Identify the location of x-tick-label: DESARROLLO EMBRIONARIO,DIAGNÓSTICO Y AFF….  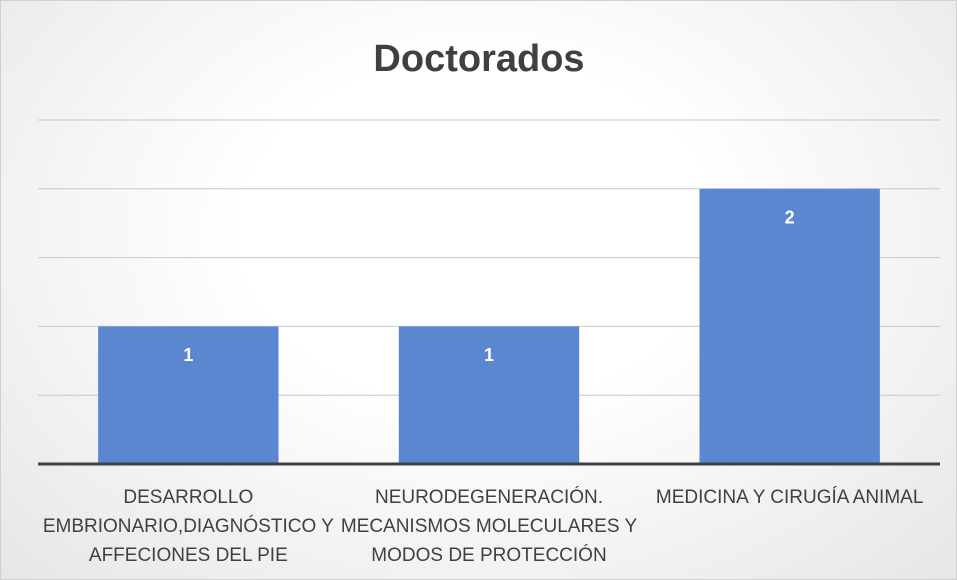
(188, 526).